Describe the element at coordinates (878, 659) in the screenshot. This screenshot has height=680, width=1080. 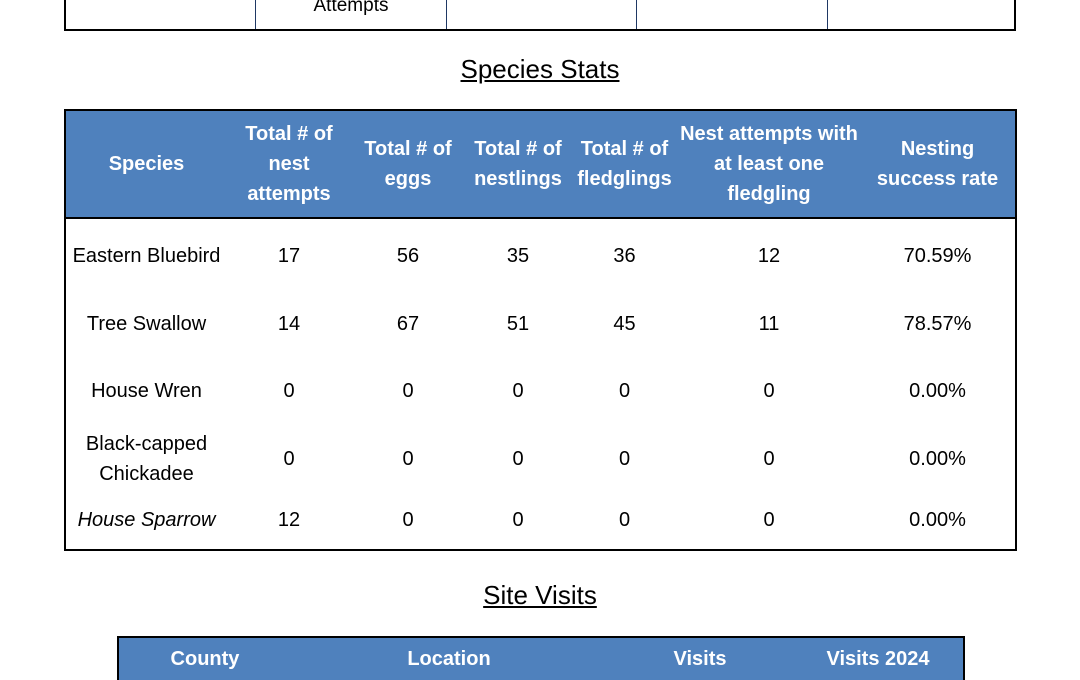
I see `header-visits-2024: Visits 2024` at that location.